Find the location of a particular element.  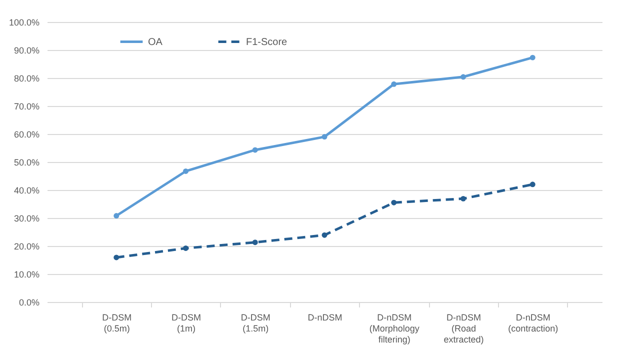

y-tick-label: 70.0% is located at coordinates (27, 107).